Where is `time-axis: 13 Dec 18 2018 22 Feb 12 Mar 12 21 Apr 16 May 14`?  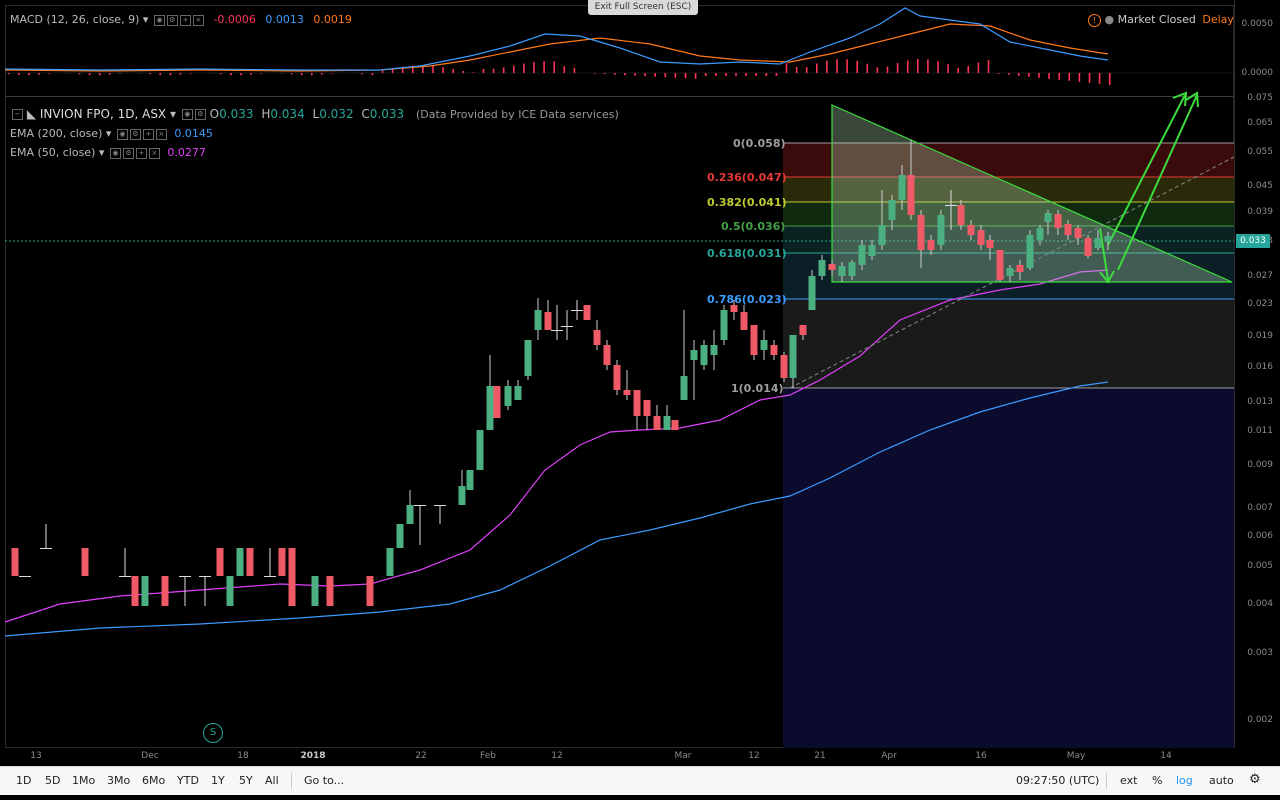 time-axis: 13 Dec 18 2018 22 Feb 12 Mar 12 21 Apr 16 May 14 is located at coordinates (617, 757).